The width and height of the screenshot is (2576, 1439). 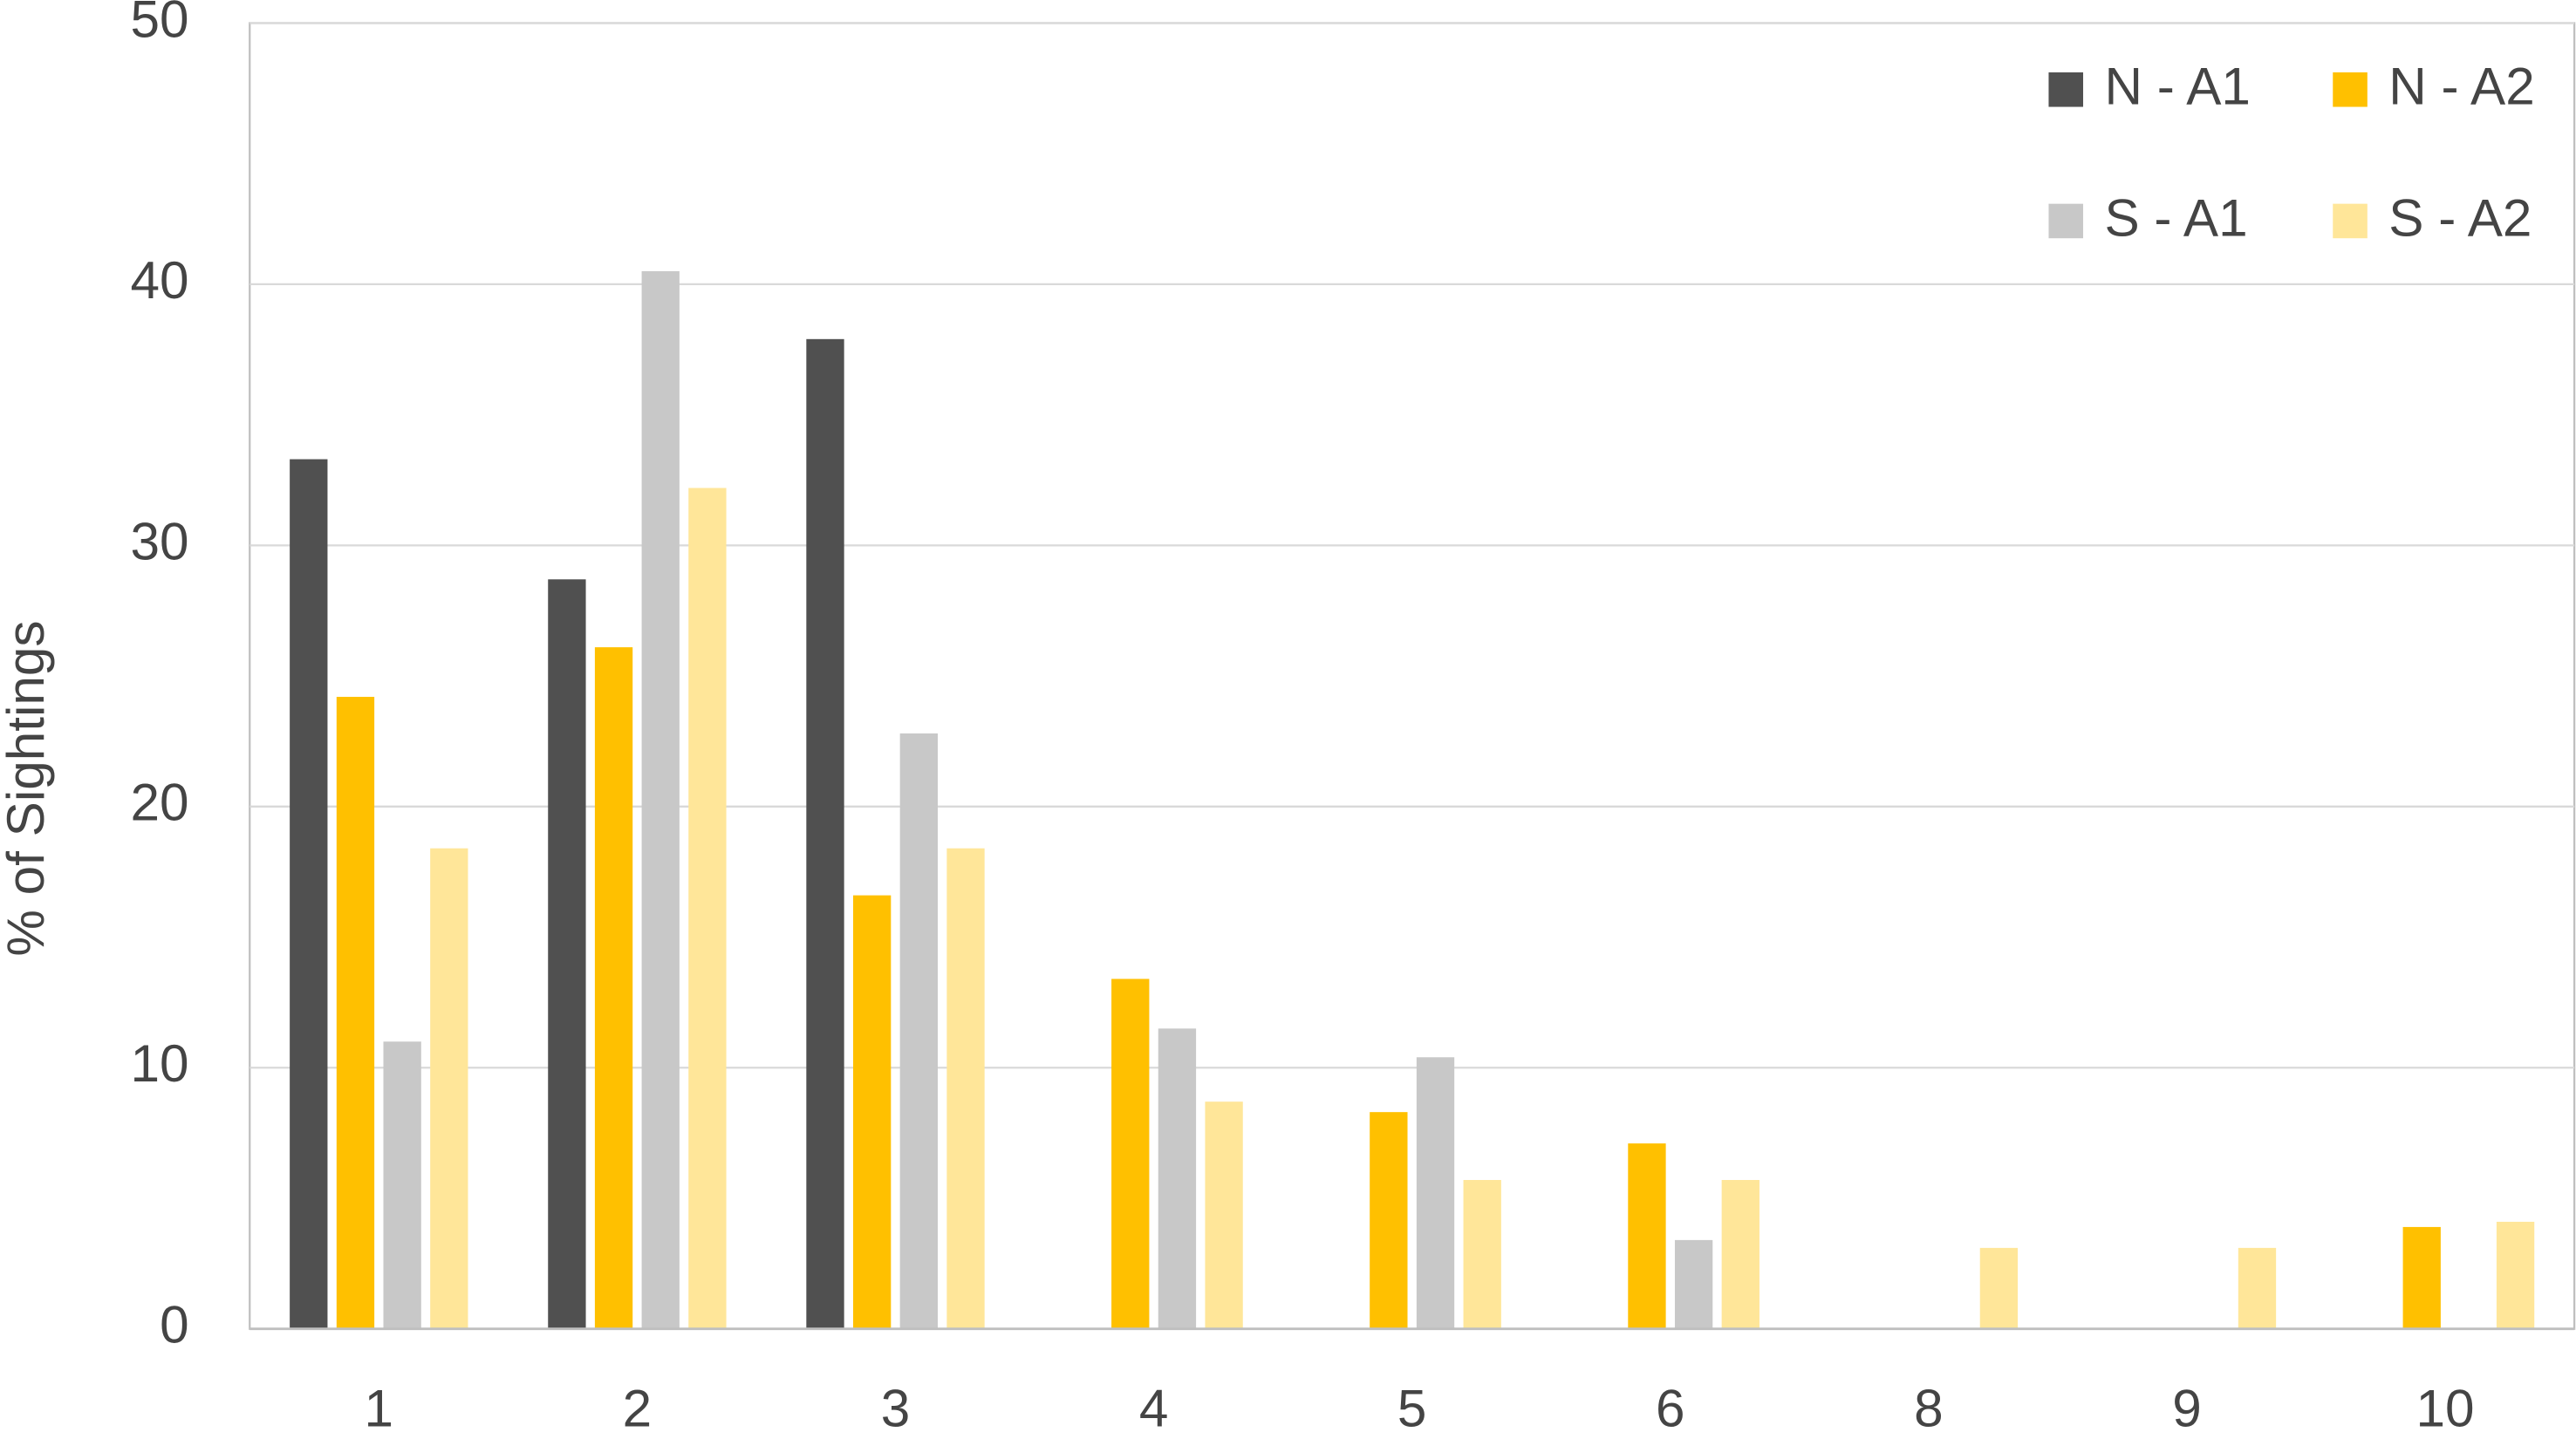 I want to click on y-tick-label: 40, so click(x=160, y=280).